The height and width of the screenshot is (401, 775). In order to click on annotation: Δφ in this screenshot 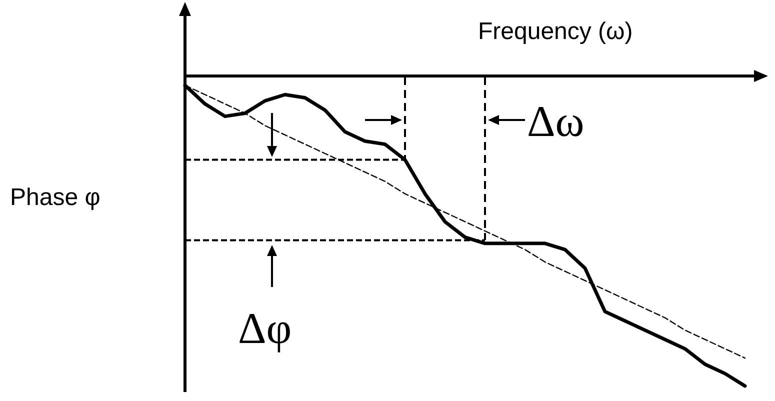, I will do `click(265, 328)`.